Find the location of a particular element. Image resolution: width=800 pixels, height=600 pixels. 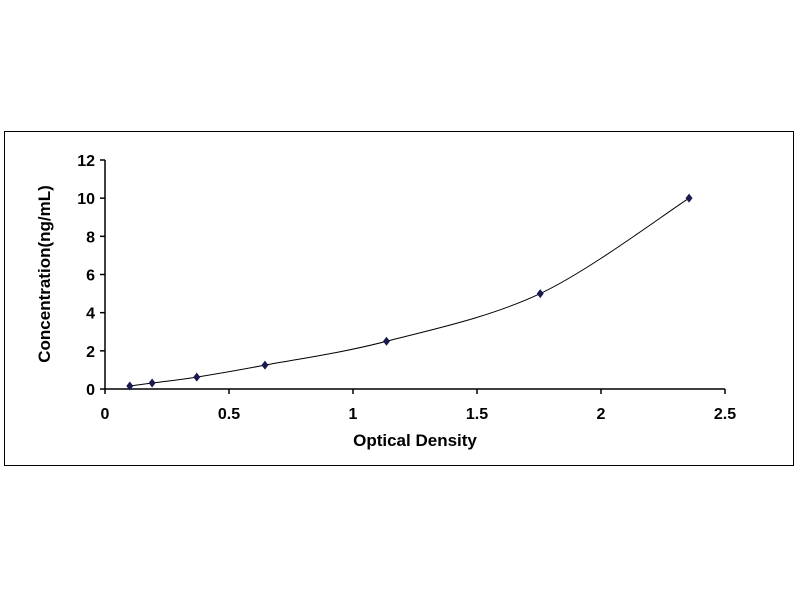

x-tick-label: 2 is located at coordinates (601, 414).